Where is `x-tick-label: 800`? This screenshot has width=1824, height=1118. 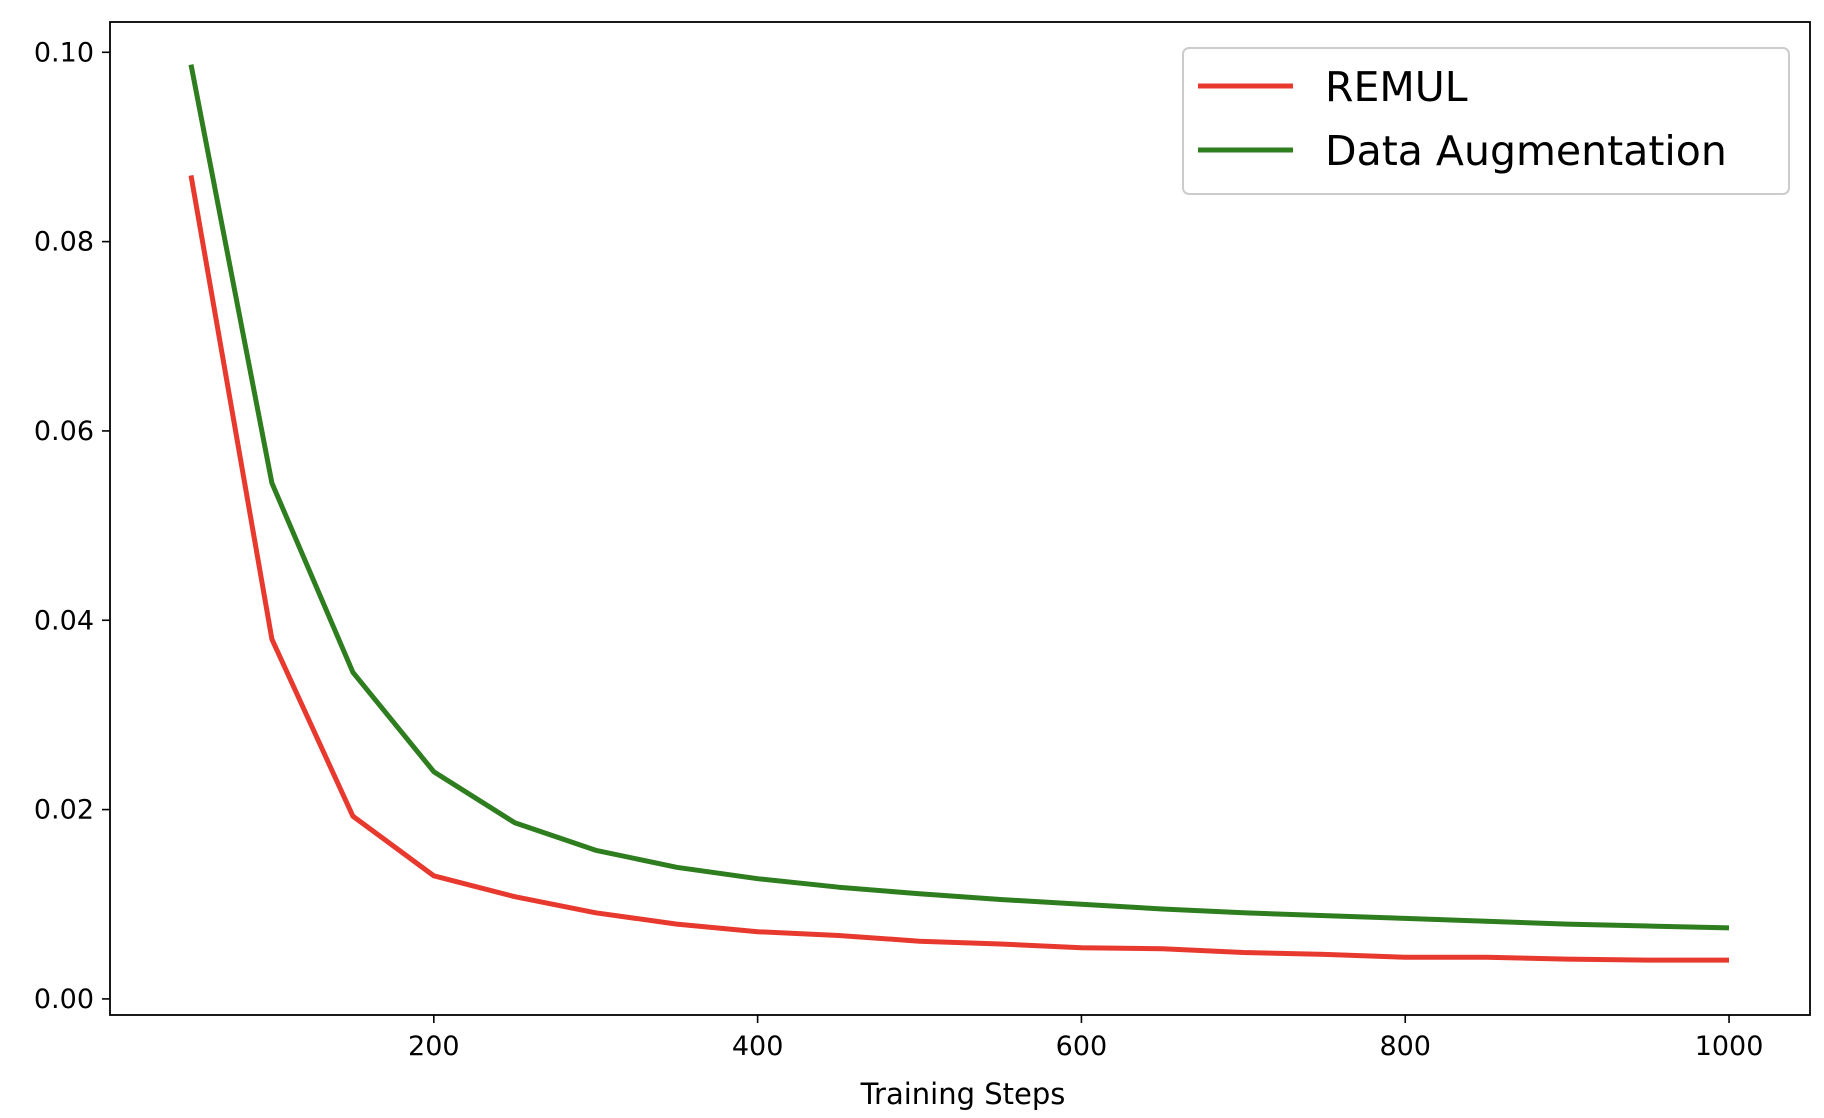 x-tick-label: 800 is located at coordinates (1405, 1046).